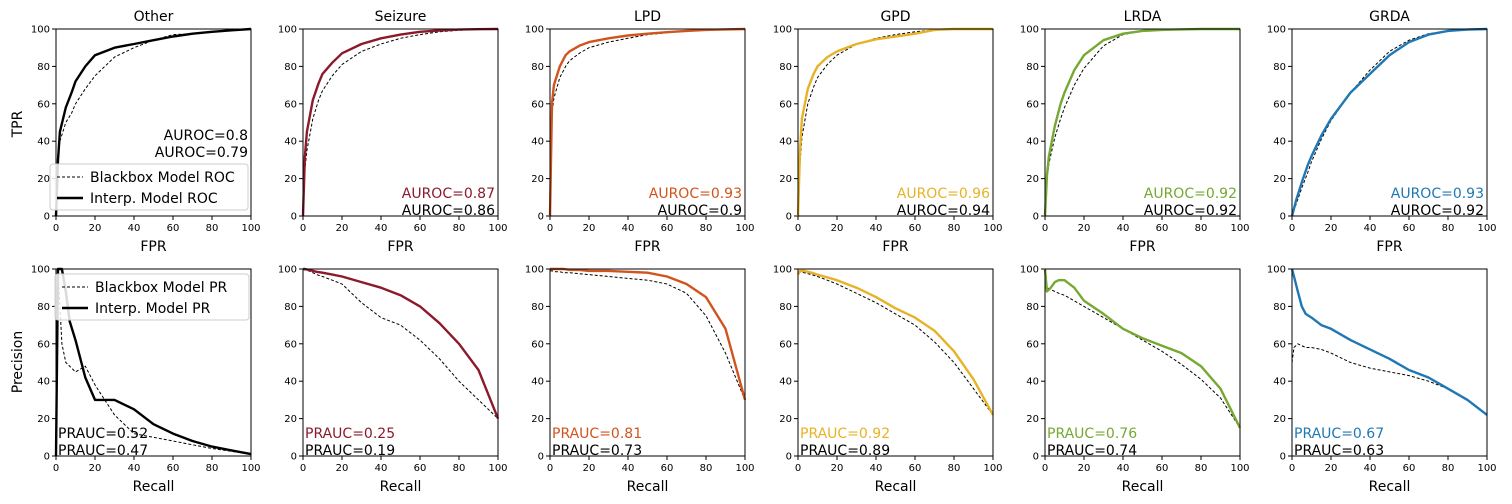 This screenshot has height=504, width=1512. Describe the element at coordinates (1331, 468) in the screenshot. I see `grda-pr-xtick-label: 20` at that location.